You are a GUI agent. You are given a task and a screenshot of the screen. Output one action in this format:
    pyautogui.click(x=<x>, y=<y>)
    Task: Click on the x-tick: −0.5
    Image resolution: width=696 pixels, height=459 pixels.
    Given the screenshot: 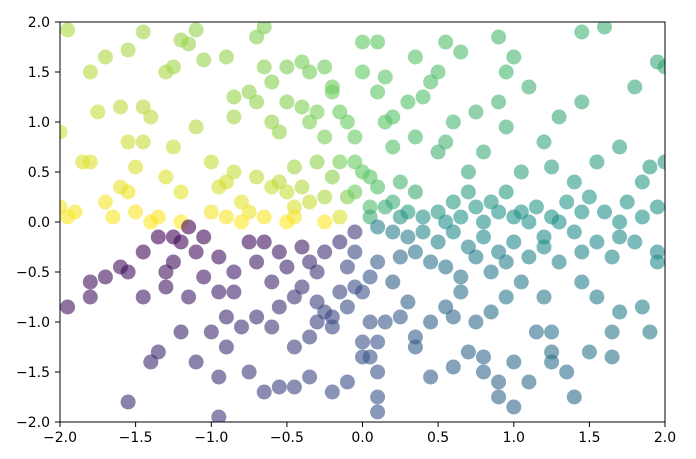 What is the action you would take?
    pyautogui.click(x=287, y=434)
    